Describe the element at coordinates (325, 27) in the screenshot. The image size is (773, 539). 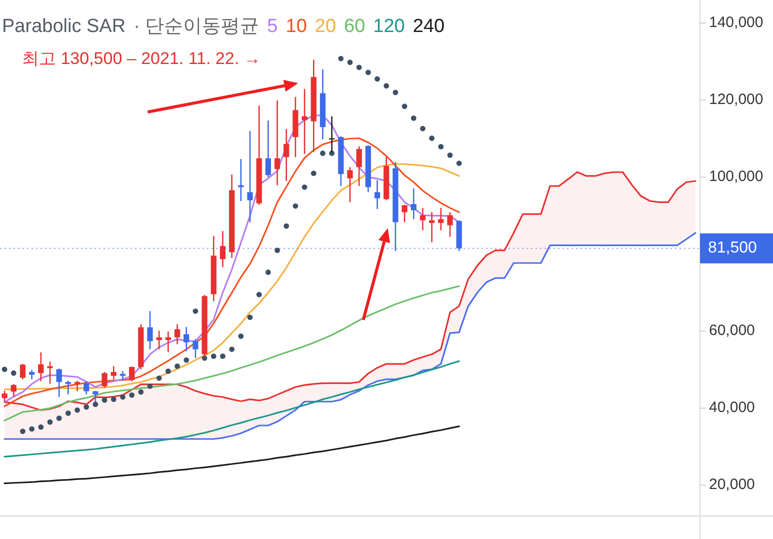
I see `text: 20` at that location.